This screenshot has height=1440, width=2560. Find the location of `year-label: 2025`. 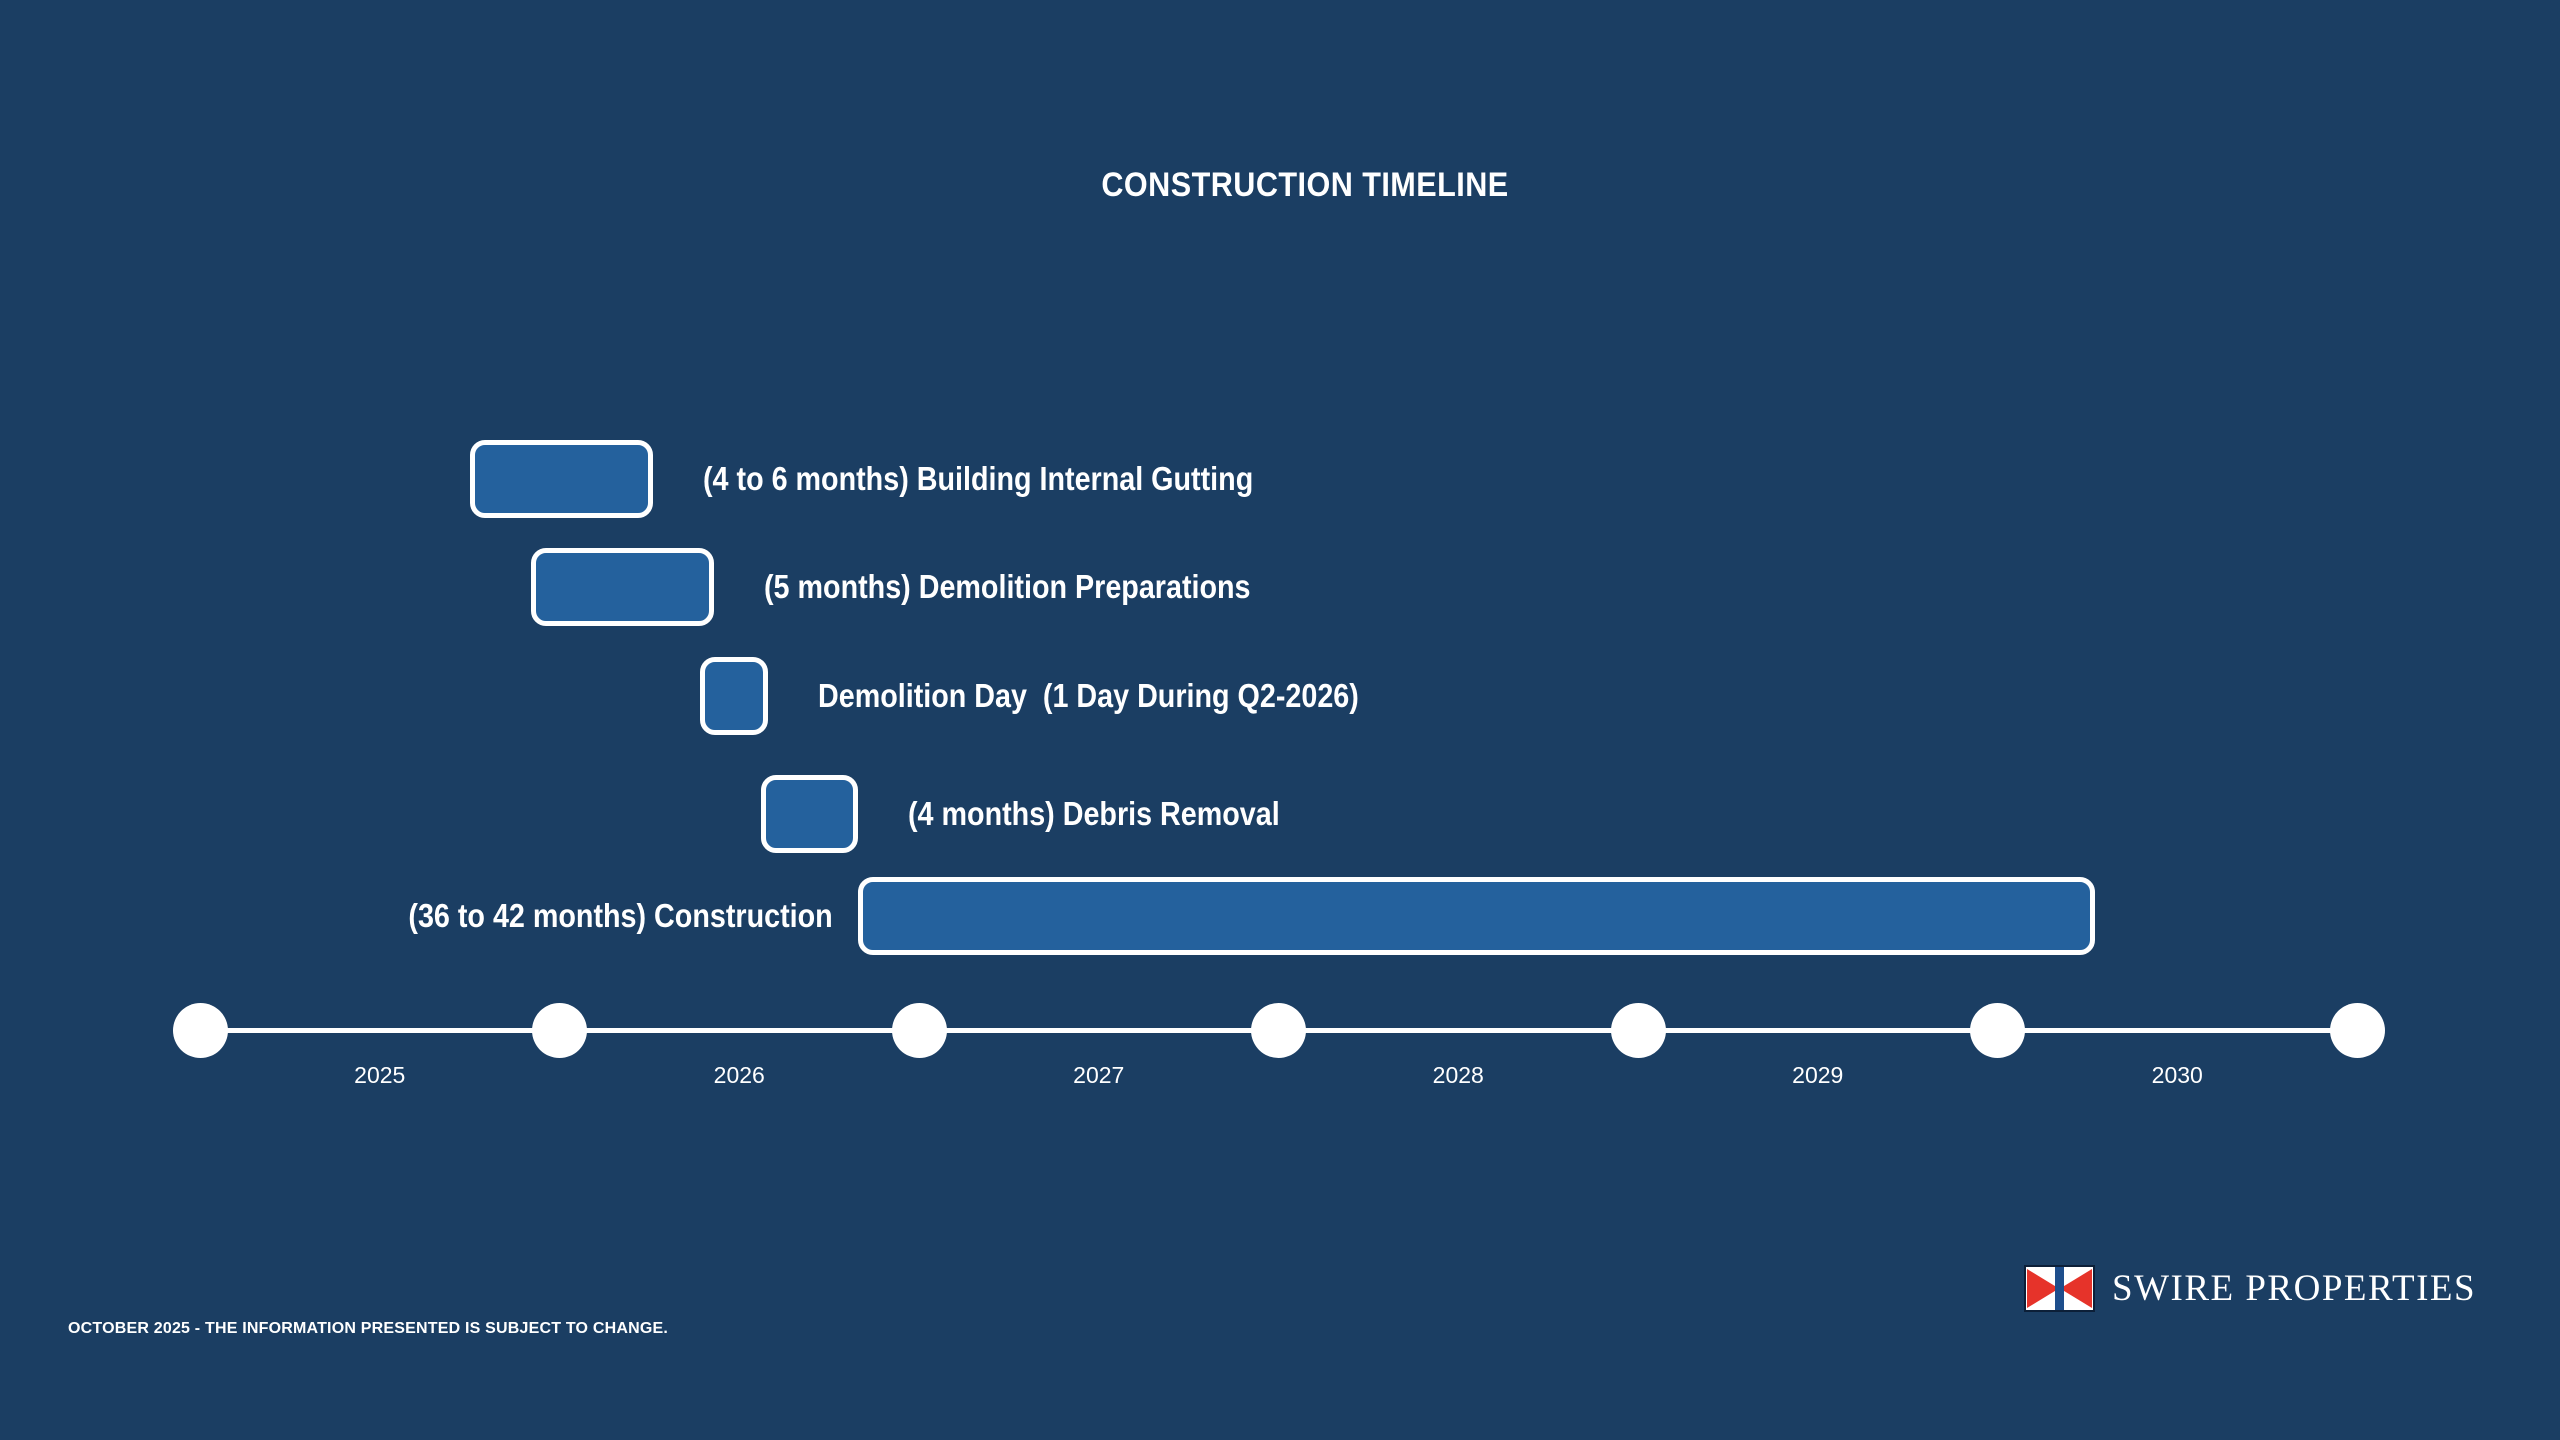

year-label: 2025 is located at coordinates (380, 1075).